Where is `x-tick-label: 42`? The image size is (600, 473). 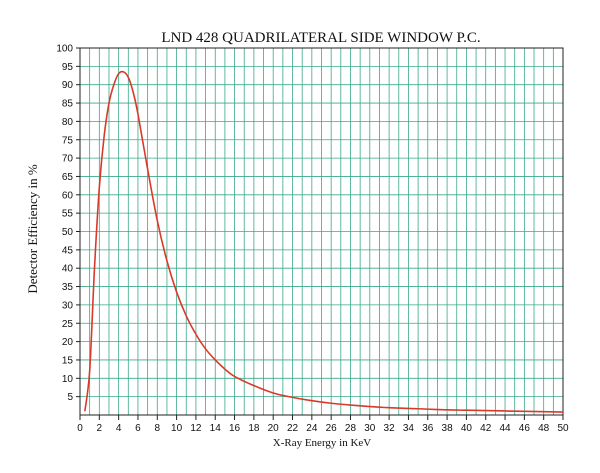
x-tick-label: 42 is located at coordinates (486, 428).